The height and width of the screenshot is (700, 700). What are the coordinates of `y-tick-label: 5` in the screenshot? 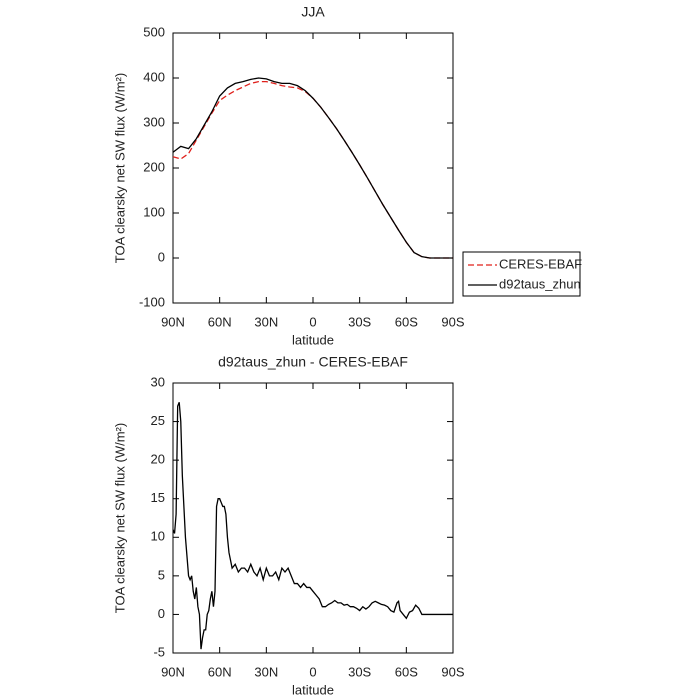 It's located at (161, 574).